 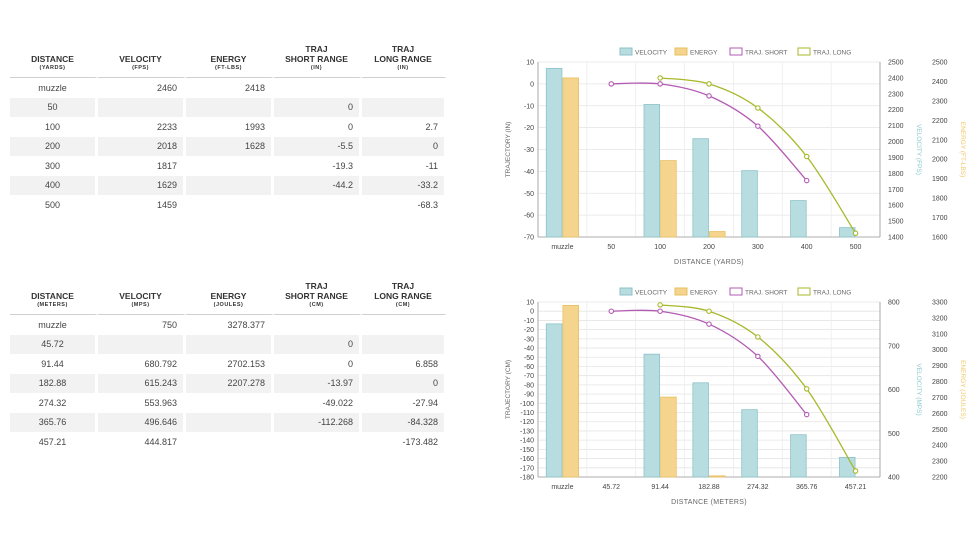 What do you see at coordinates (318, 403) in the screenshot?
I see `cell-traj-short: -49.022` at bounding box center [318, 403].